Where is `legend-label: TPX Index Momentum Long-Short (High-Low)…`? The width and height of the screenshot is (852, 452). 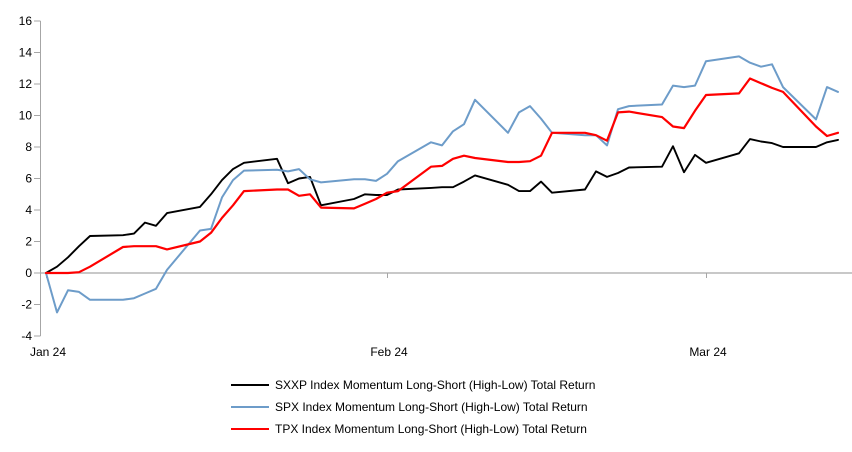
legend-label: TPX Index Momentum Long-Short (High-Low)… is located at coordinates (431, 429).